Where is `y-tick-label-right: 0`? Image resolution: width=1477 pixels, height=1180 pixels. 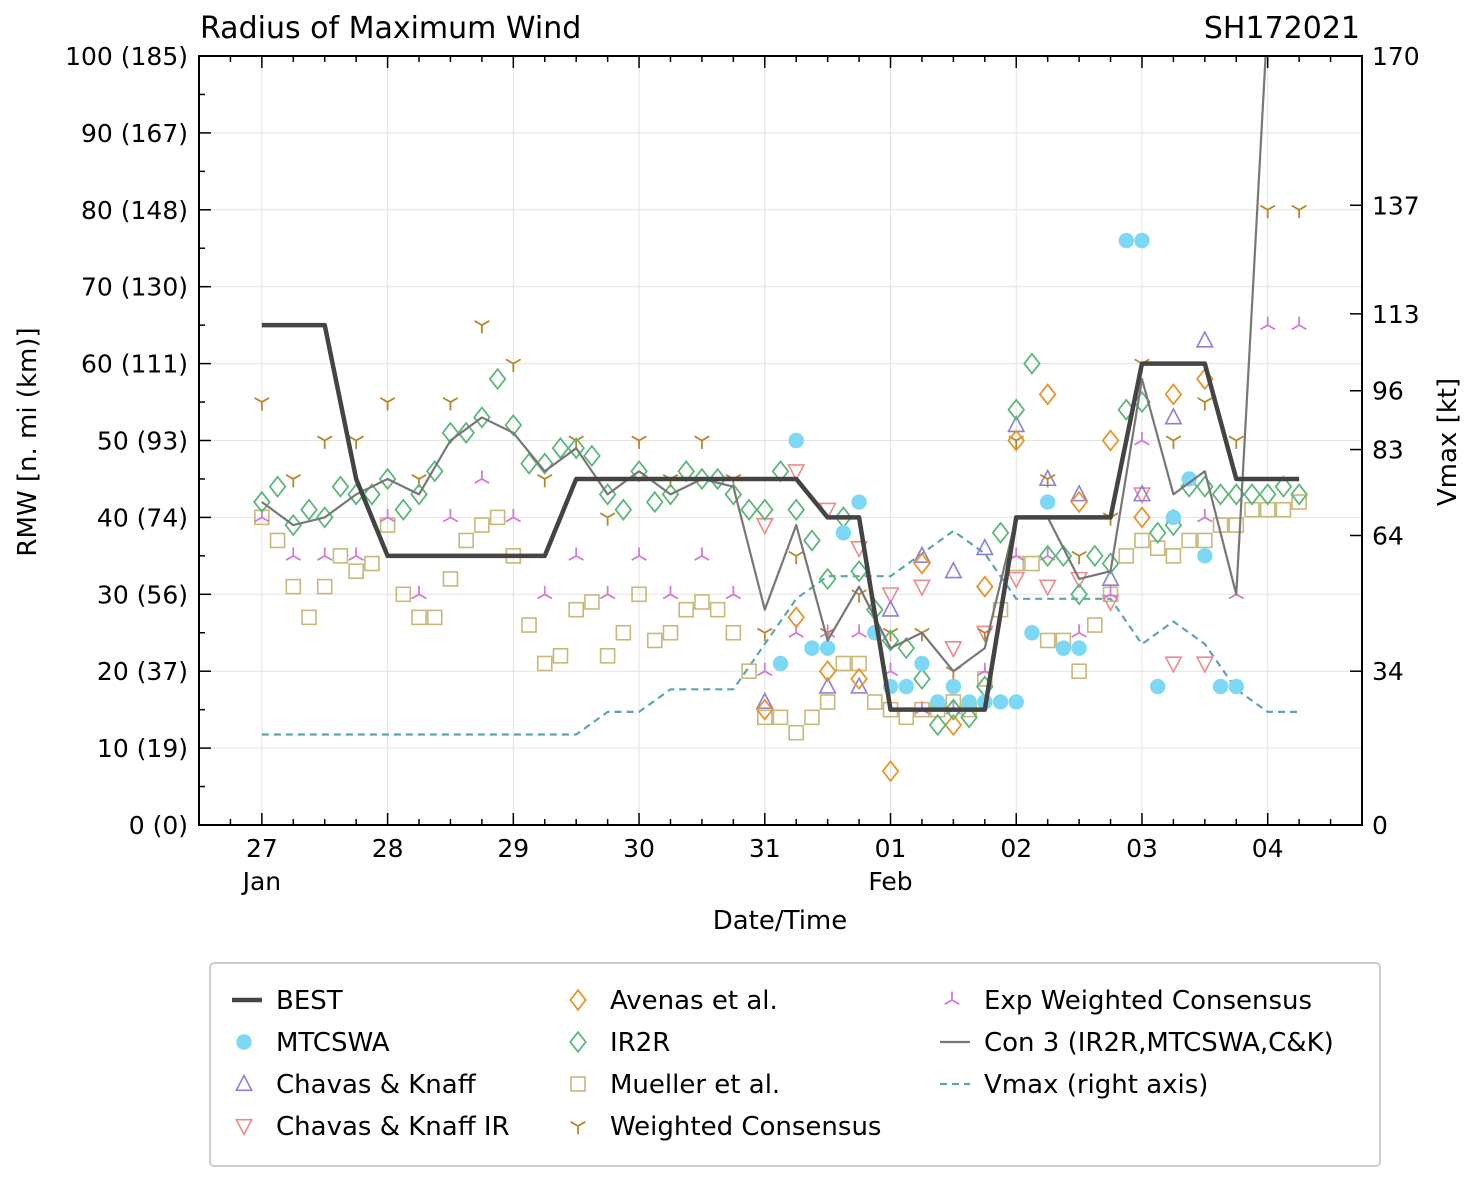 y-tick-label-right: 0 is located at coordinates (1380, 825).